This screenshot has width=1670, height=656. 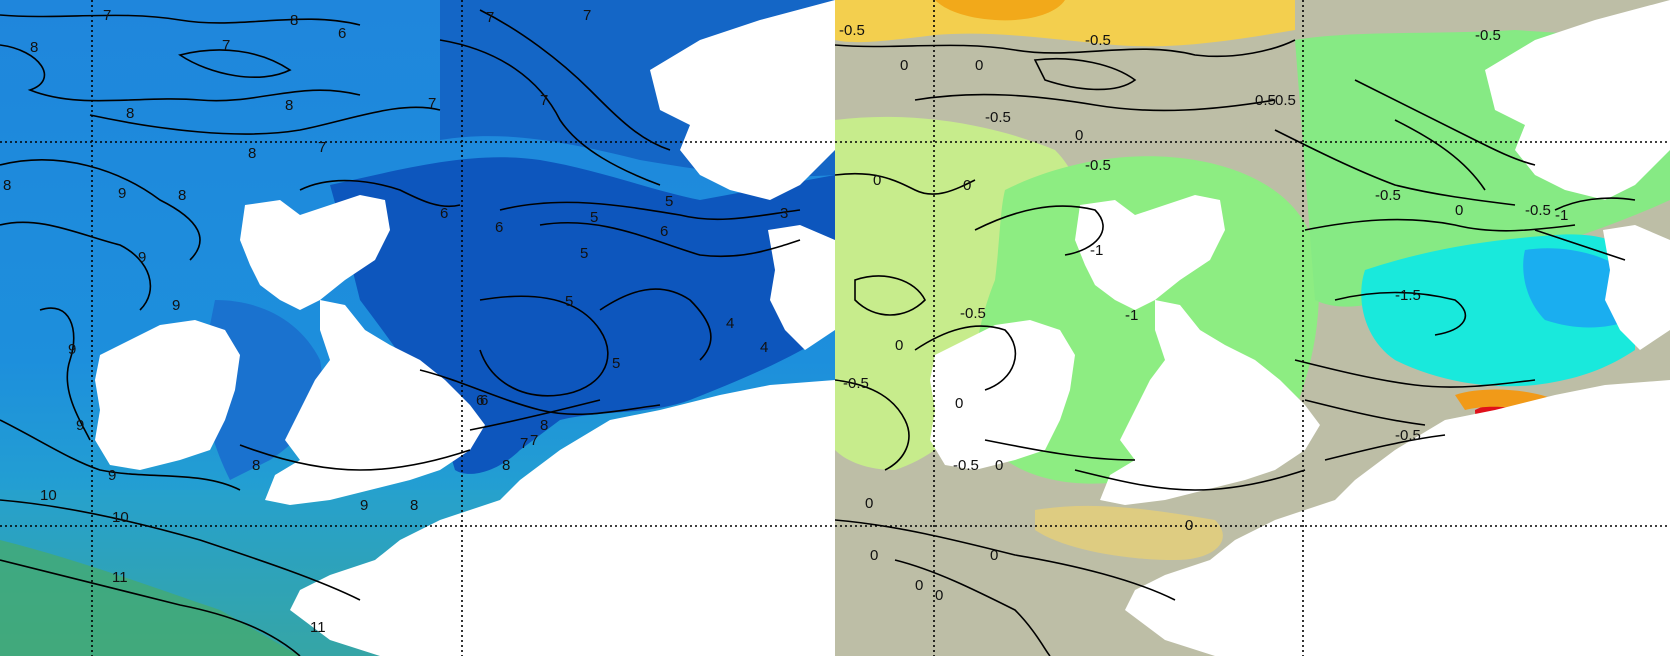 I want to click on yellow-anomaly-south, so click(x=1129, y=532).